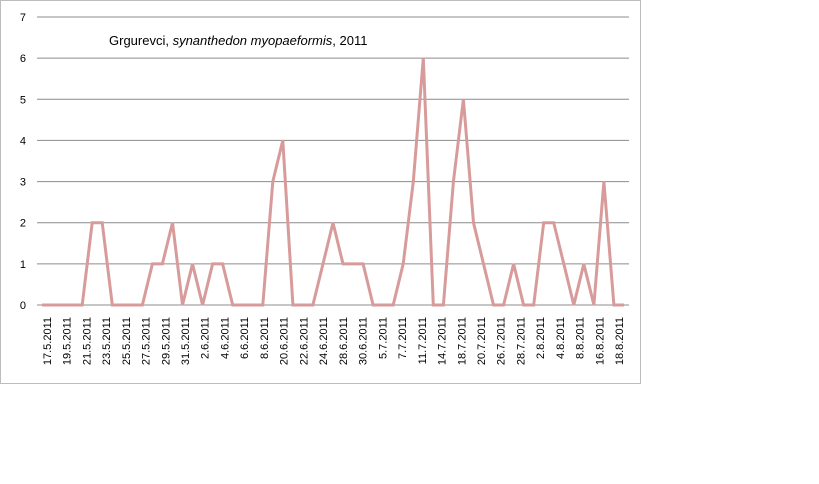  Describe the element at coordinates (462, 341) in the screenshot. I see `x-tick-label: 18.7.2011` at that location.